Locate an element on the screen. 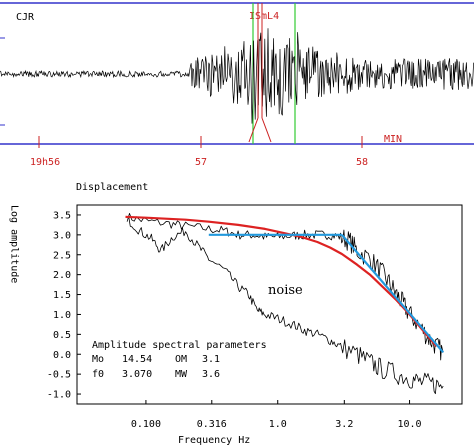 The height and width of the screenshot is (448, 474). spectrum-title: Displacement is located at coordinates (112, 187).